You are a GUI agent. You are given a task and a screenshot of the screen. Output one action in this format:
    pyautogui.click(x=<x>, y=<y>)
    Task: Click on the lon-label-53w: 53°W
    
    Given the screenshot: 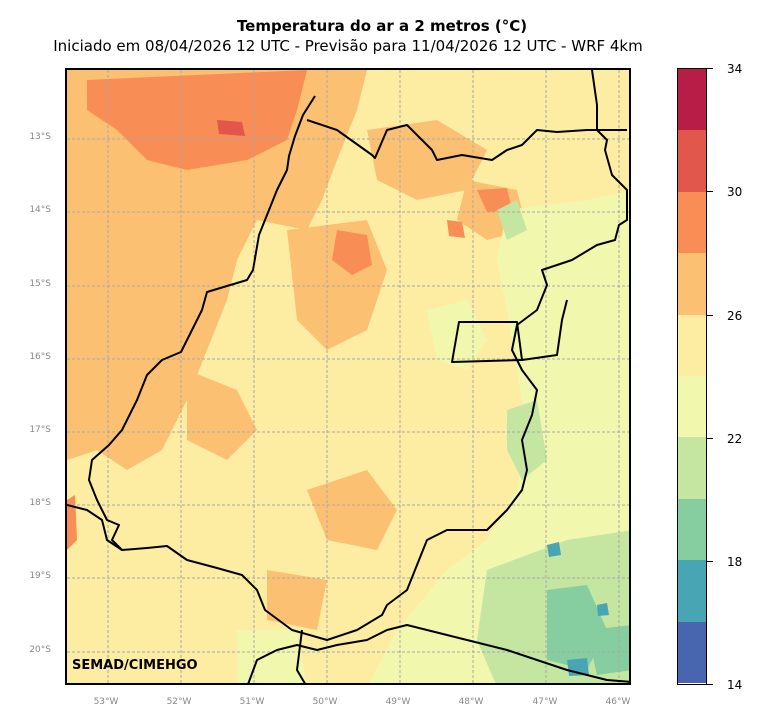 What is the action you would take?
    pyautogui.click(x=106, y=702)
    